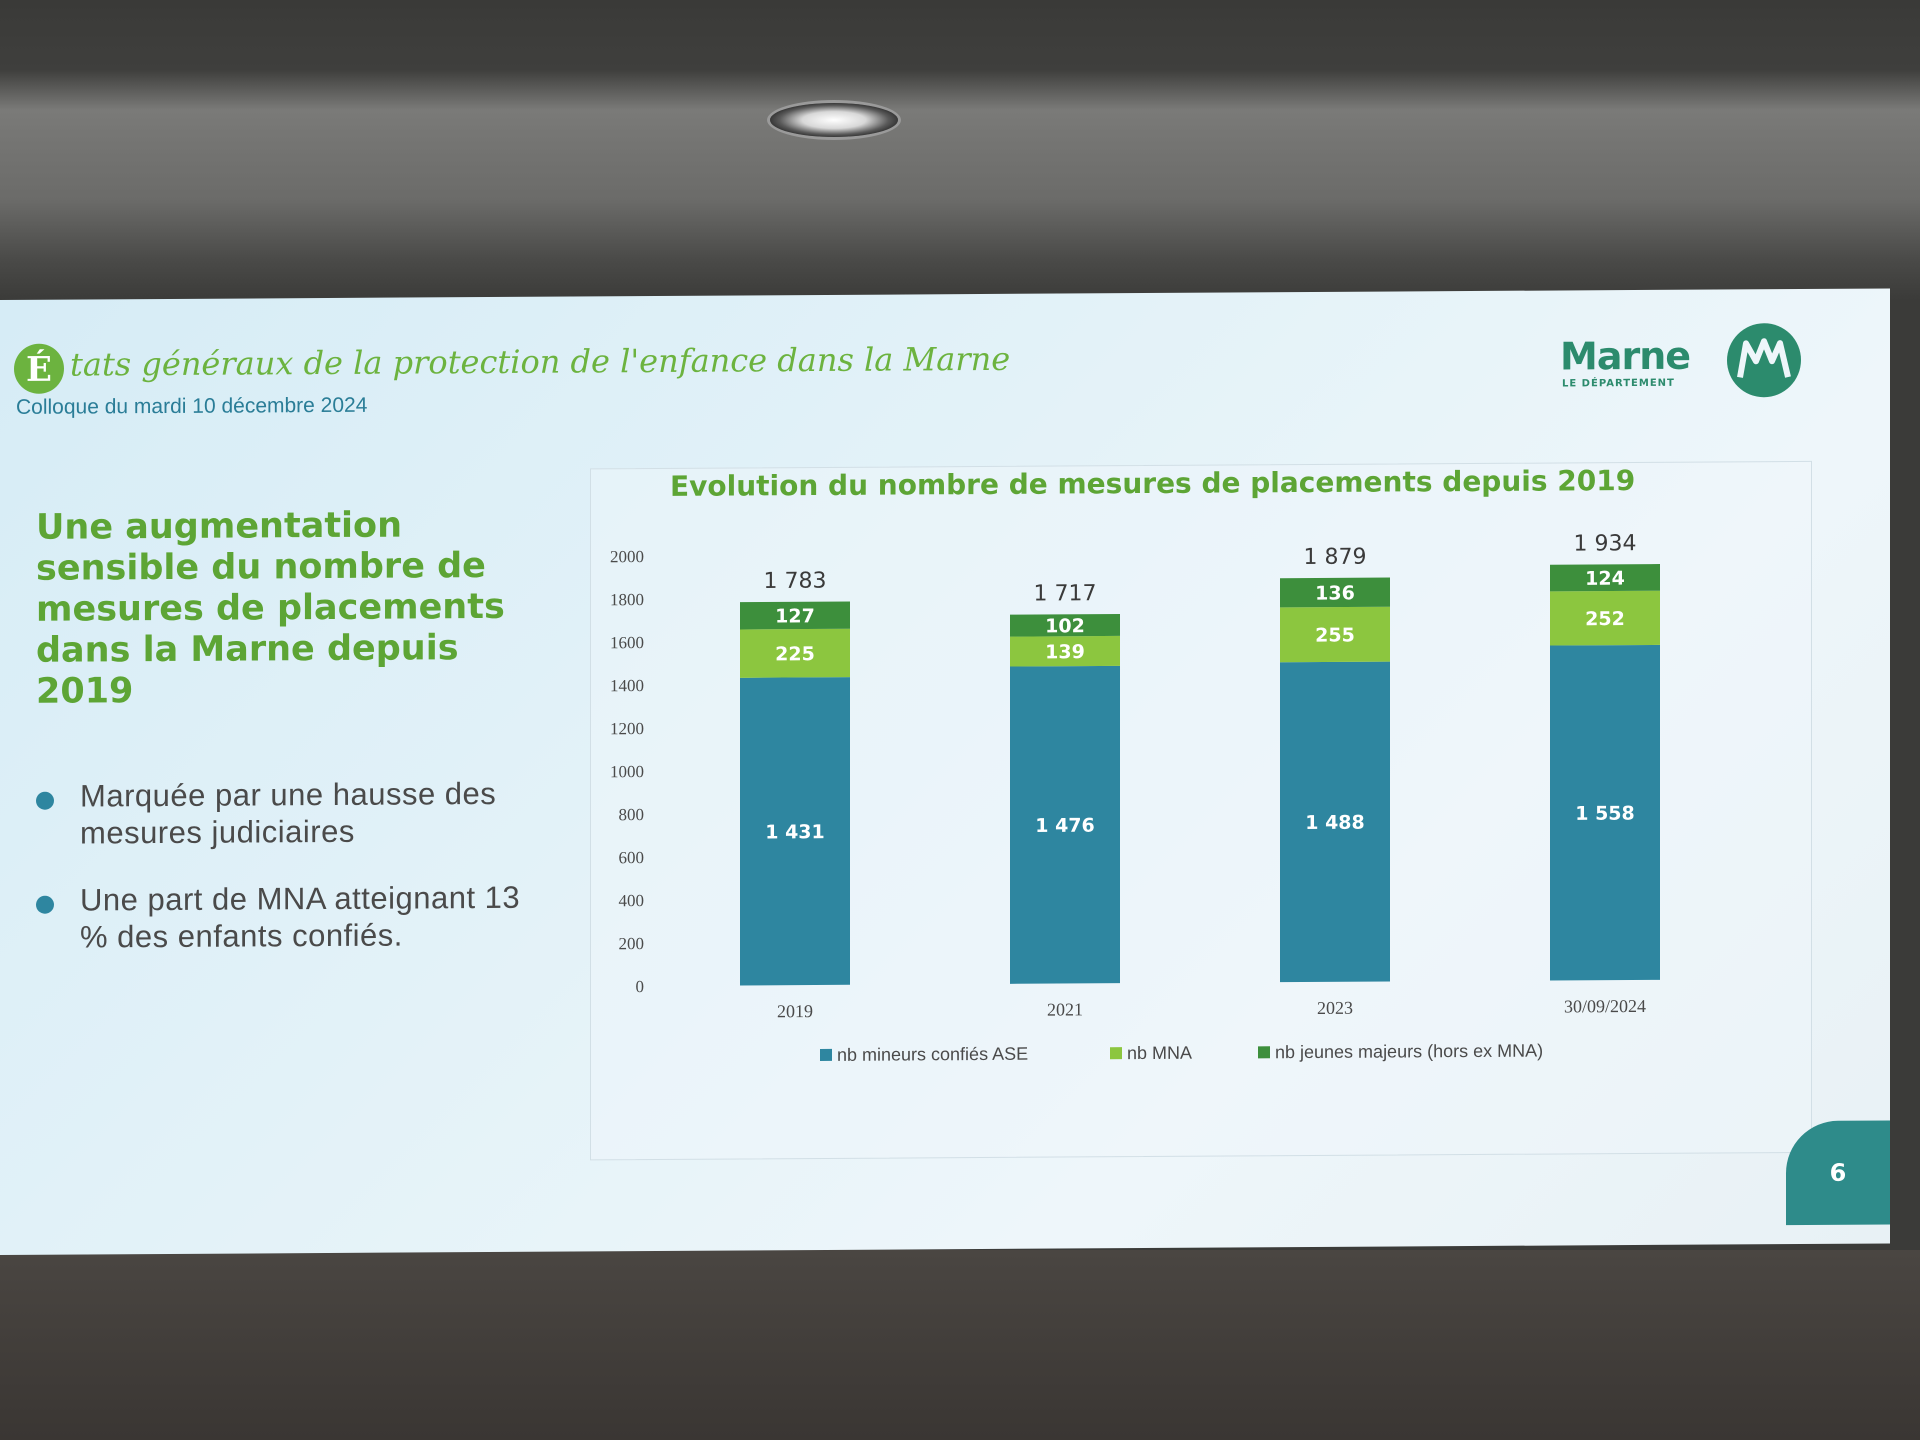  Describe the element at coordinates (1159, 1053) in the screenshot. I see `legend-label: nb MNA` at that location.